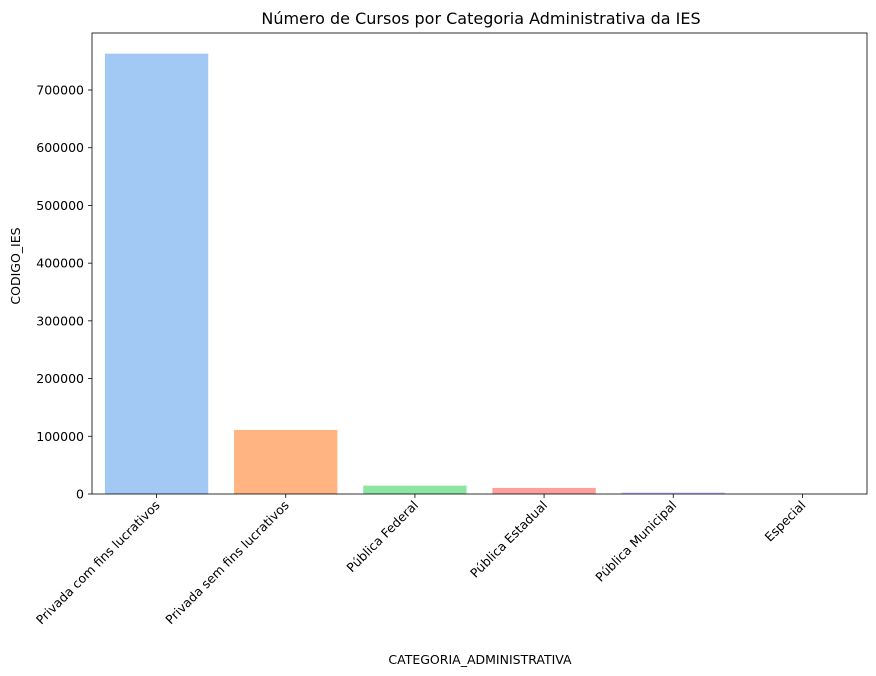 The height and width of the screenshot is (676, 876). Describe the element at coordinates (98, 563) in the screenshot. I see `x-tick-label: Privada com fins lucrativos` at that location.